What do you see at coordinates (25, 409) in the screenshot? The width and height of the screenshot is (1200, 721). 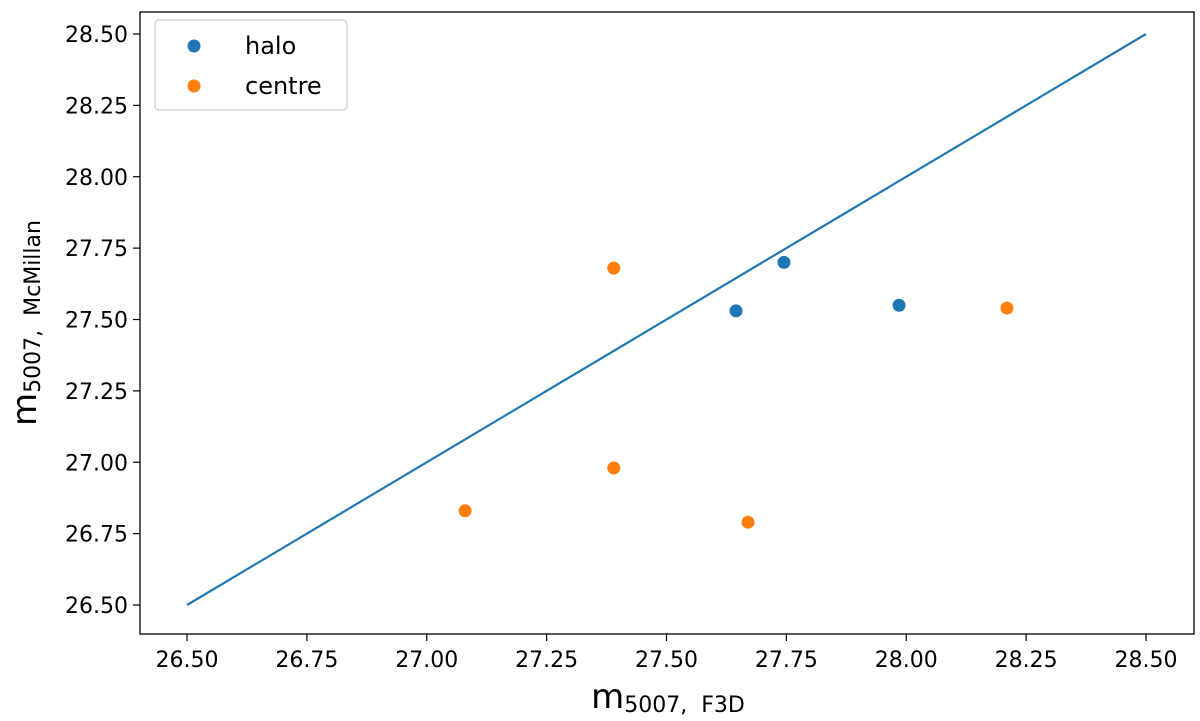 I see `y-axis-title-main: m` at bounding box center [25, 409].